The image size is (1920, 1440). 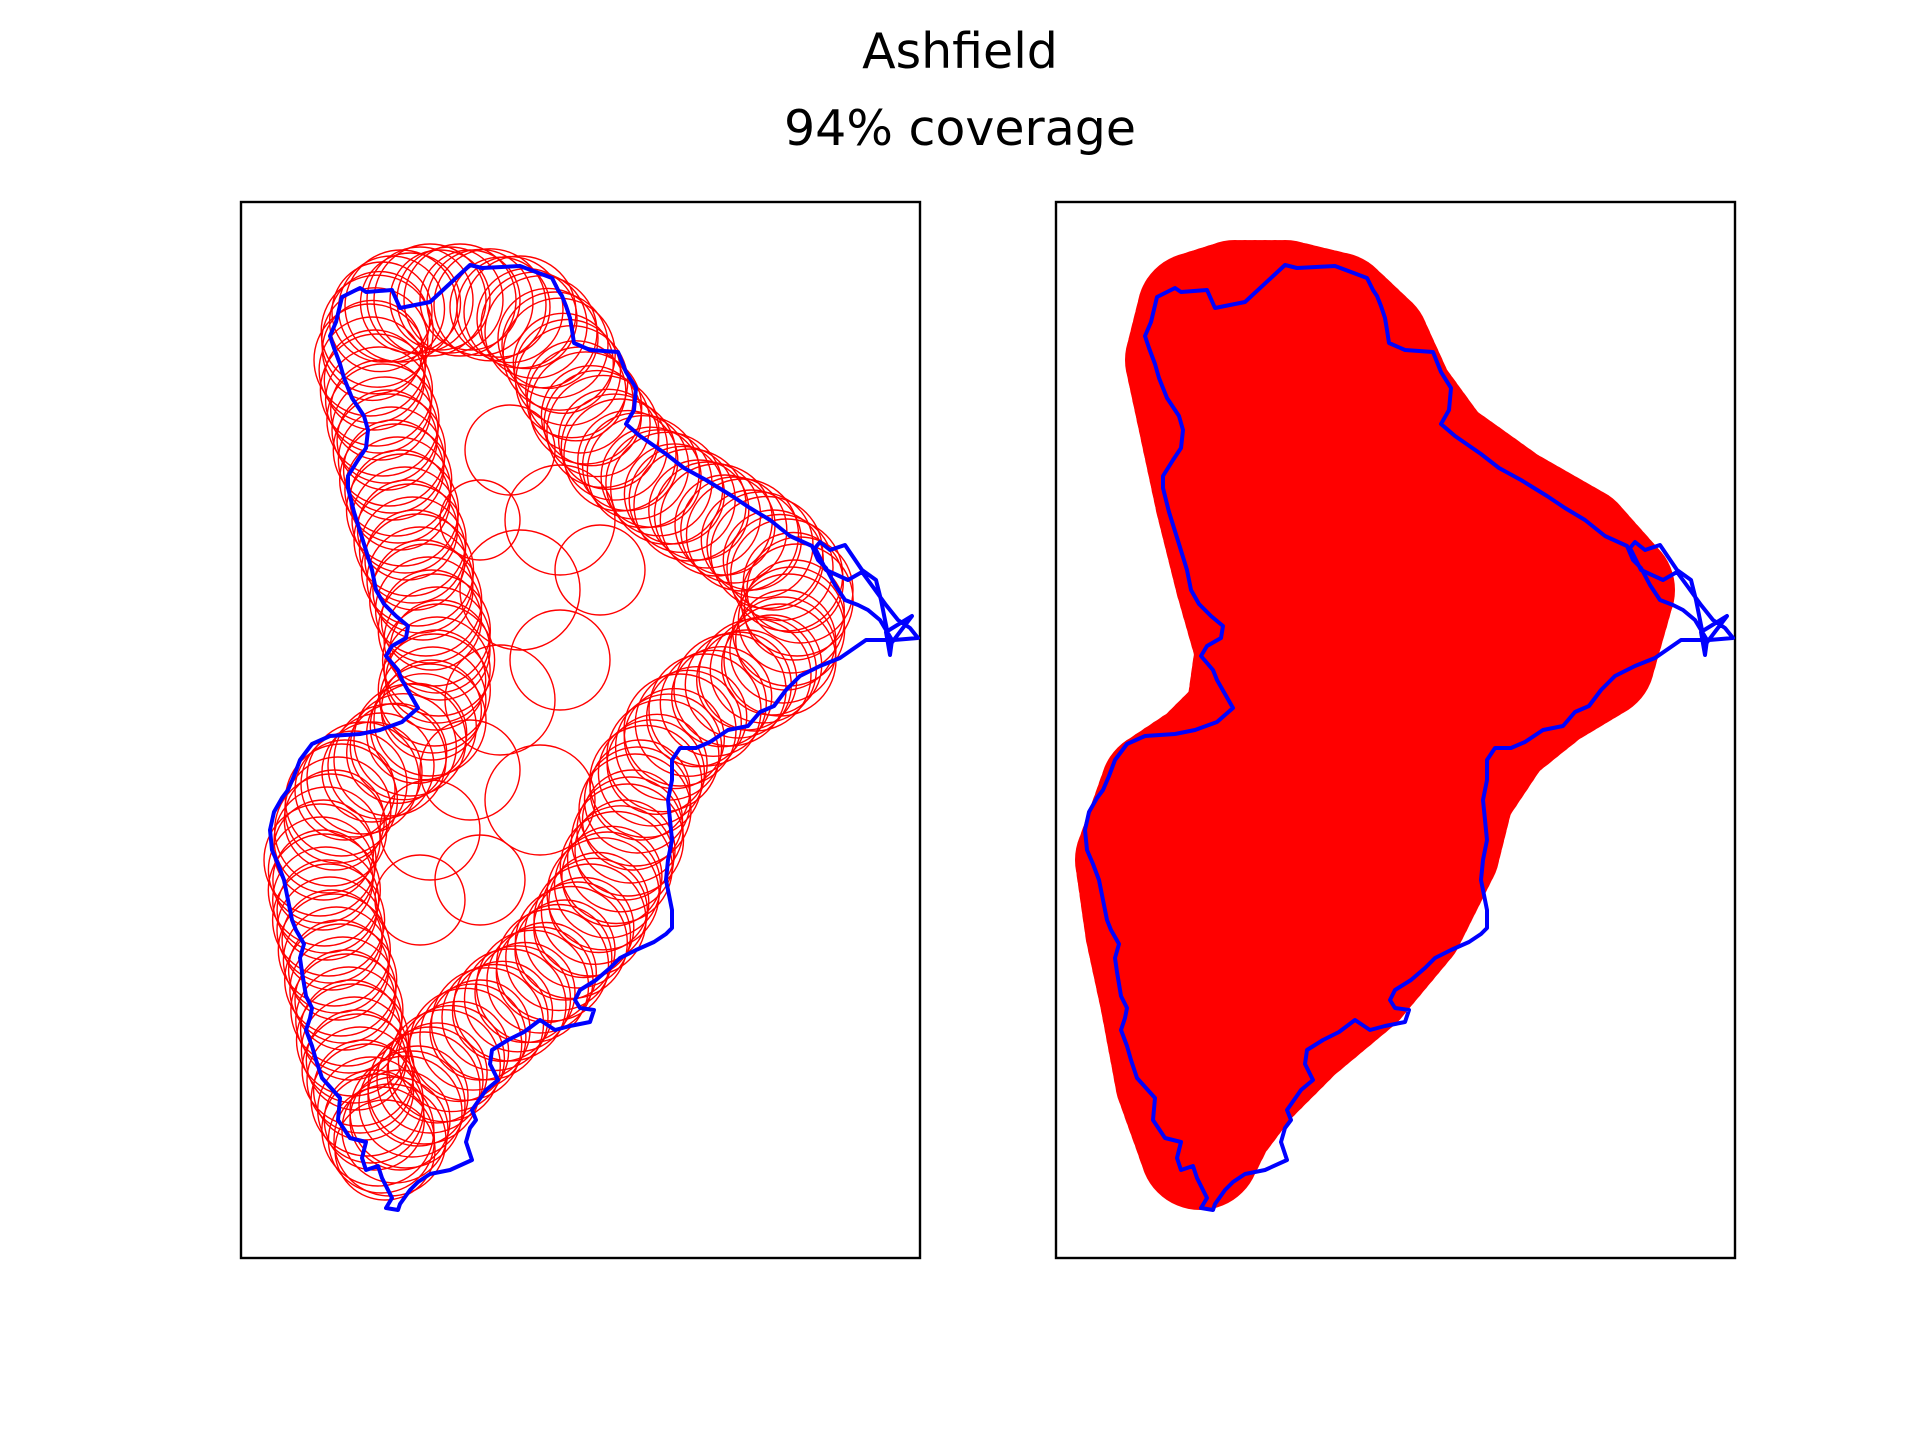 I want to click on figure-title: Ashfield, so click(x=960, y=51).